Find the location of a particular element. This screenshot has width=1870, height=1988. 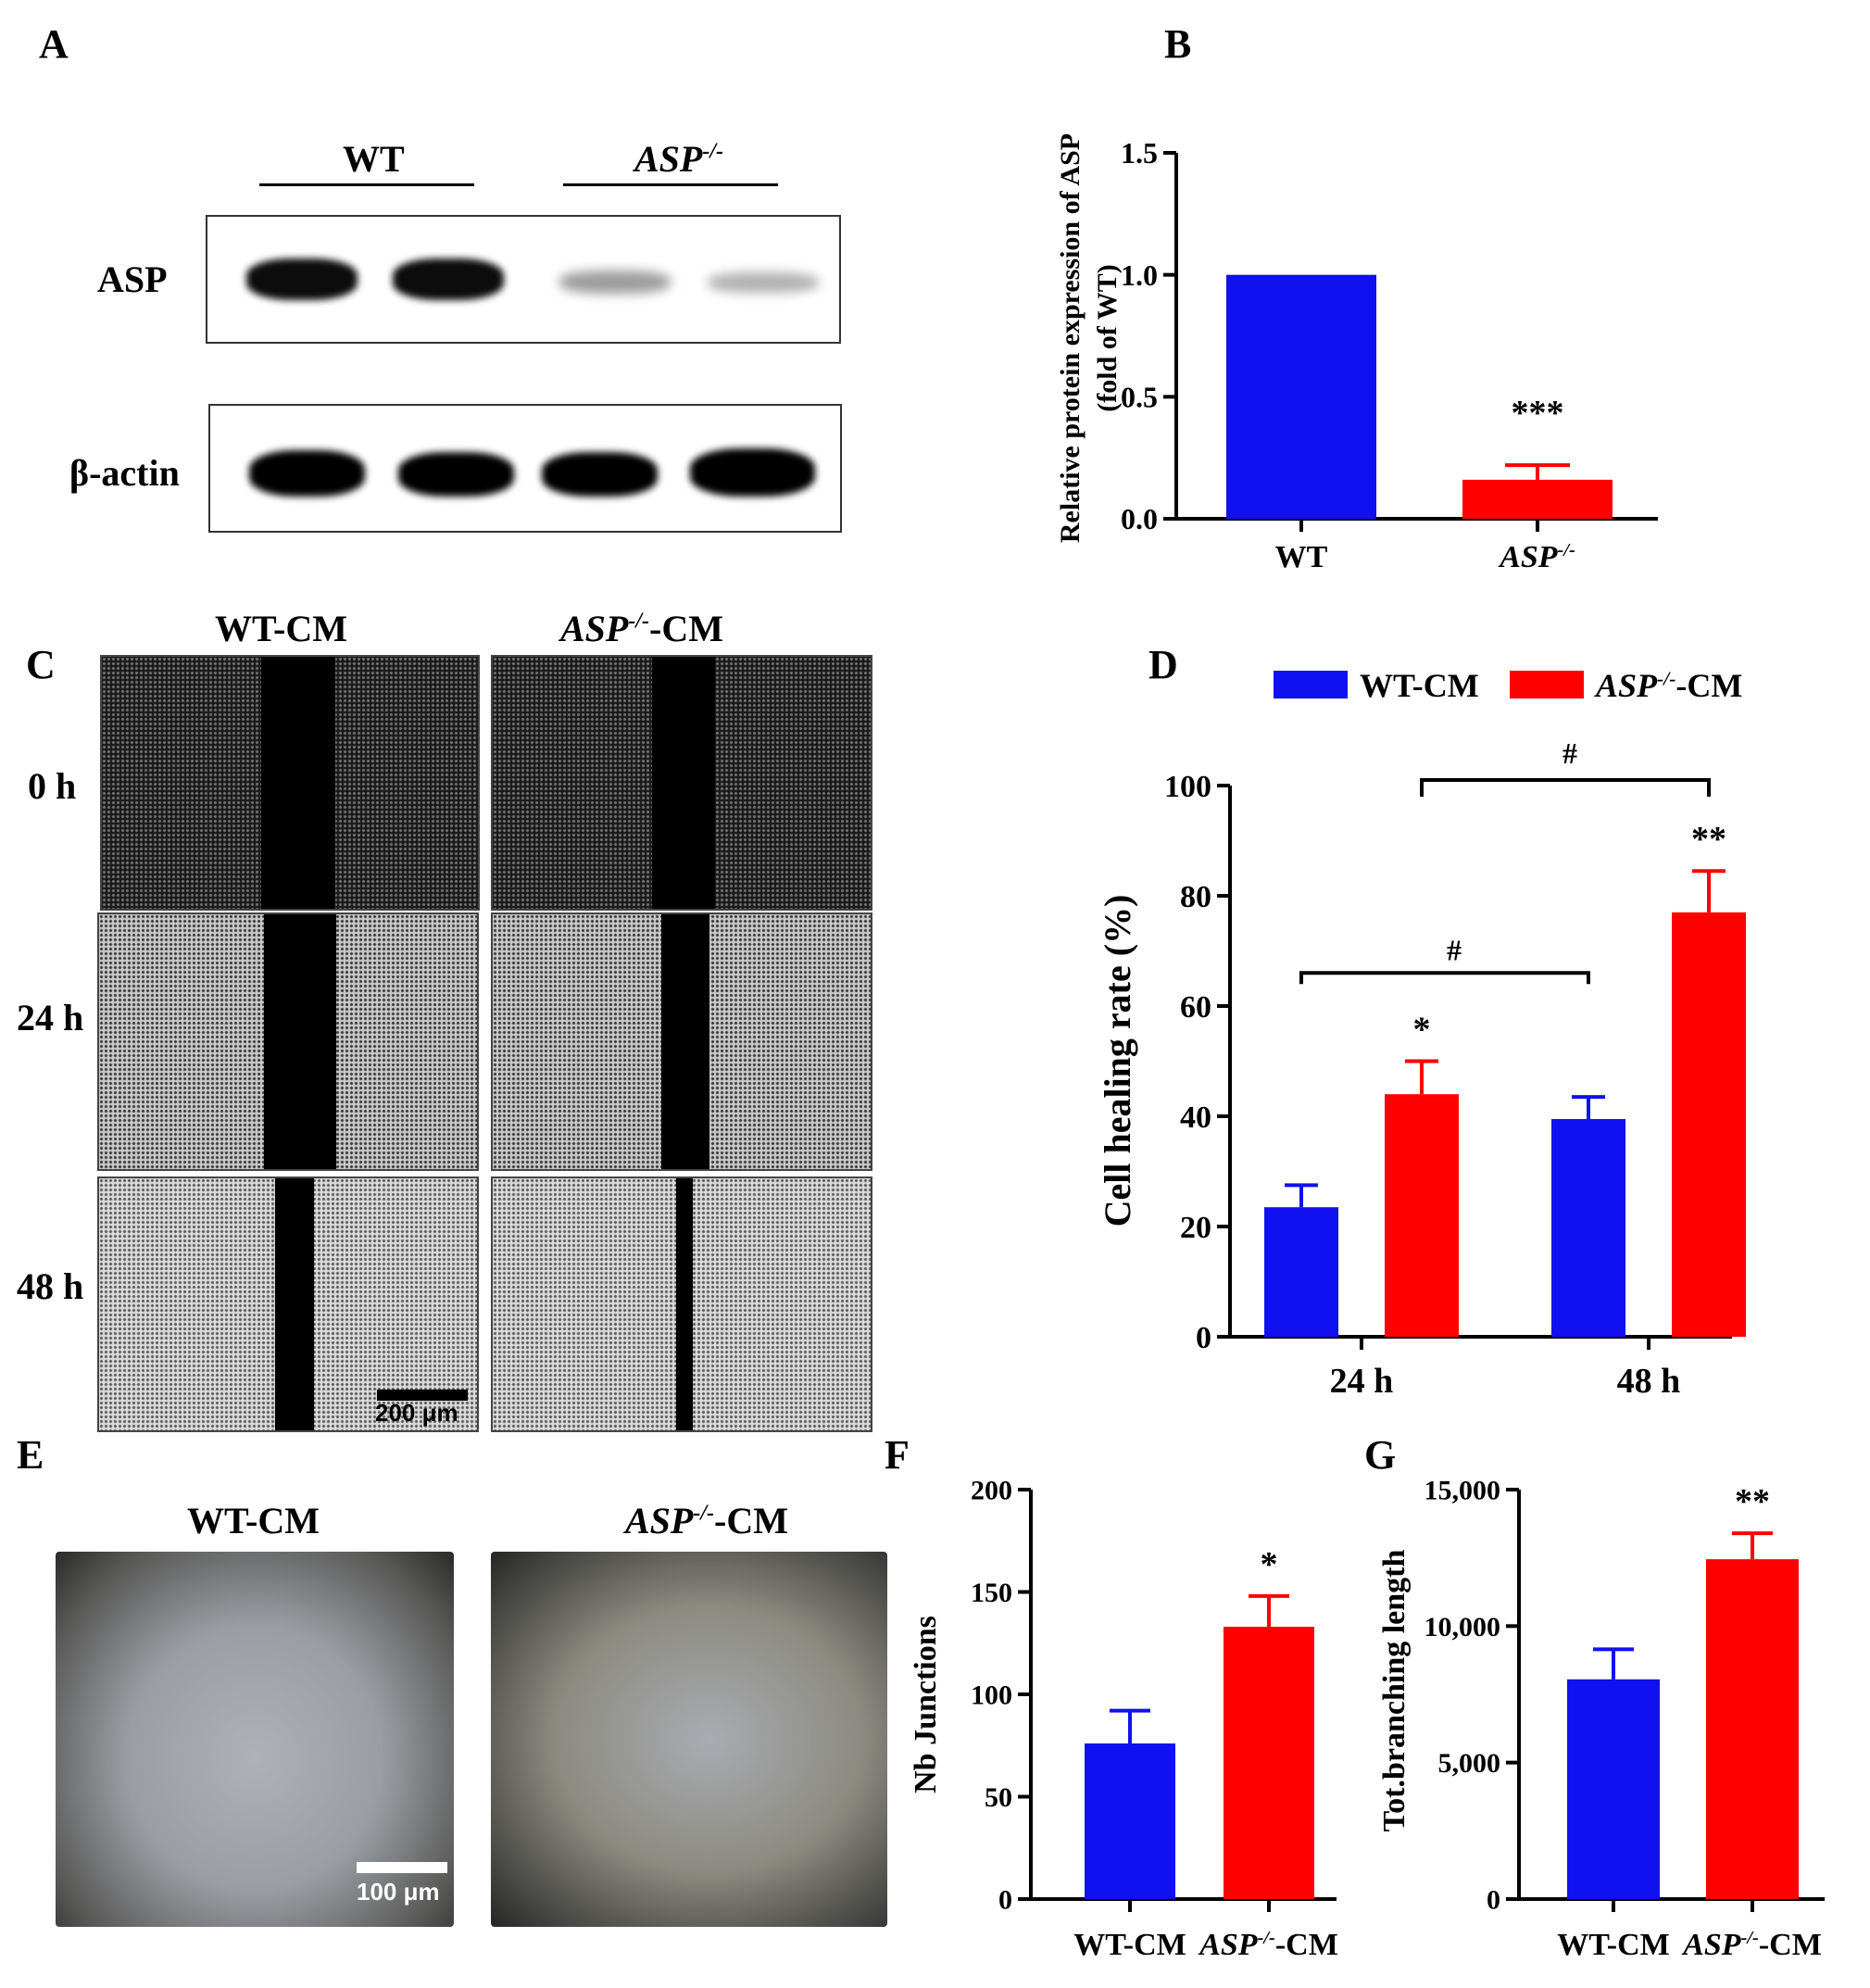

scratch-image-asp-24h is located at coordinates (681, 1041).